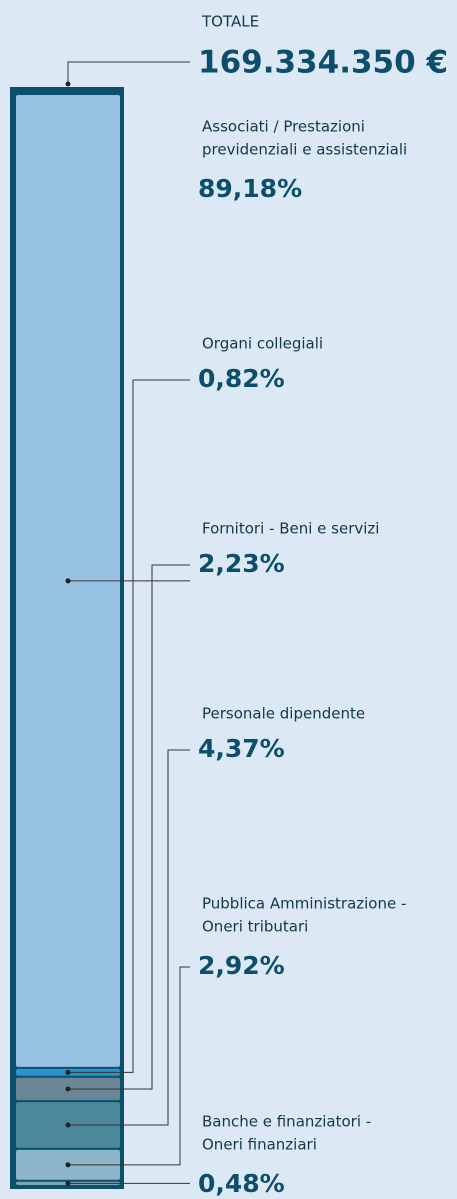  I want to click on value-label: 89,18%, so click(250, 188).